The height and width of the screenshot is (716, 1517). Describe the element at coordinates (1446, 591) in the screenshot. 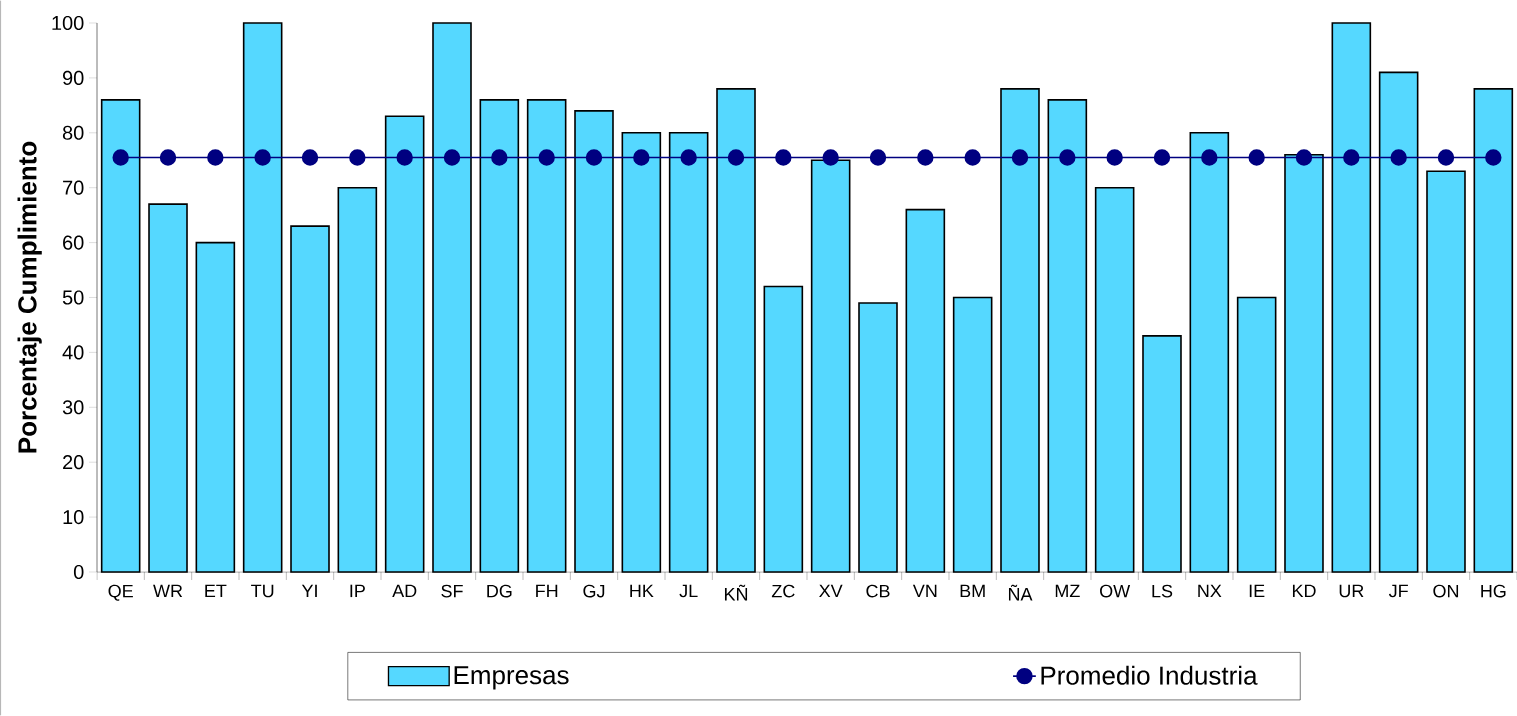

I see `x-tick-label: ON` at that location.